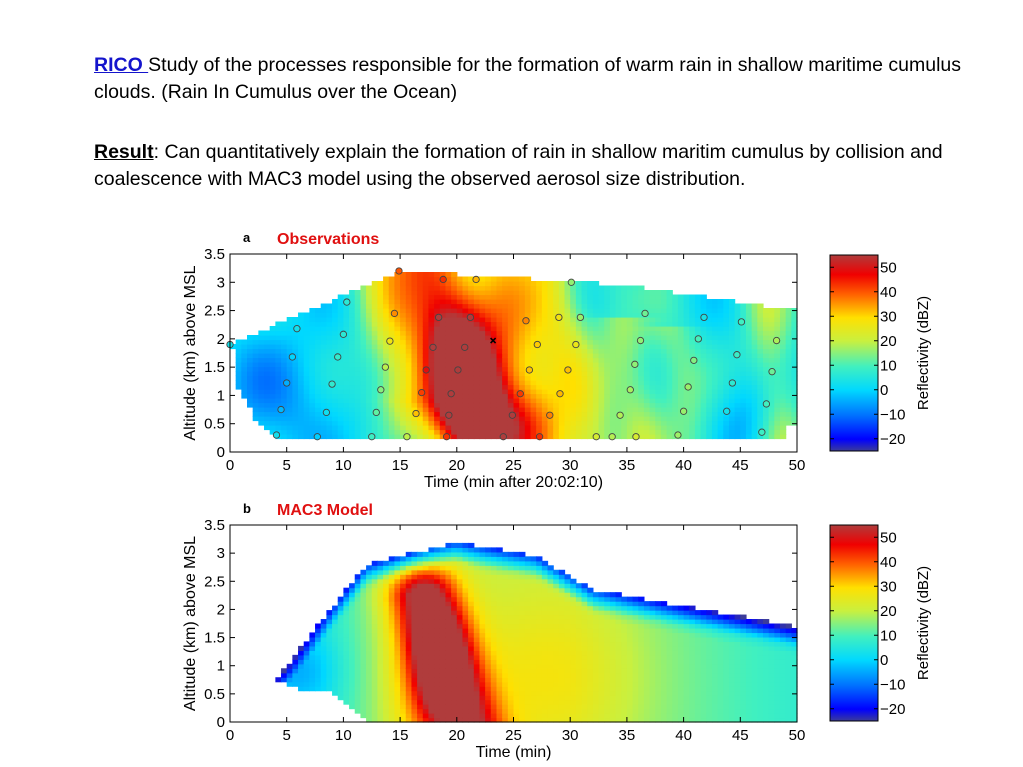  Describe the element at coordinates (536, 632) in the screenshot. I see `reflectivity-field` at that location.